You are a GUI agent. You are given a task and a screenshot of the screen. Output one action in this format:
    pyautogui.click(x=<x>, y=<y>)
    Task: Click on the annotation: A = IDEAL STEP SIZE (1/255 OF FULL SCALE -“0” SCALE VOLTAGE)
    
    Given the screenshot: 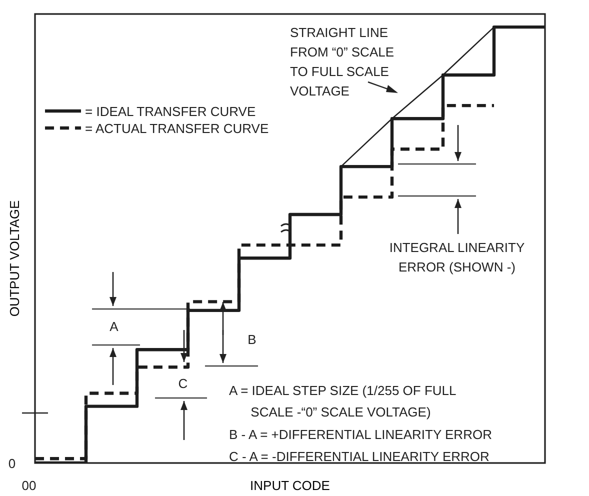 What is the action you would take?
    pyautogui.click(x=342, y=401)
    